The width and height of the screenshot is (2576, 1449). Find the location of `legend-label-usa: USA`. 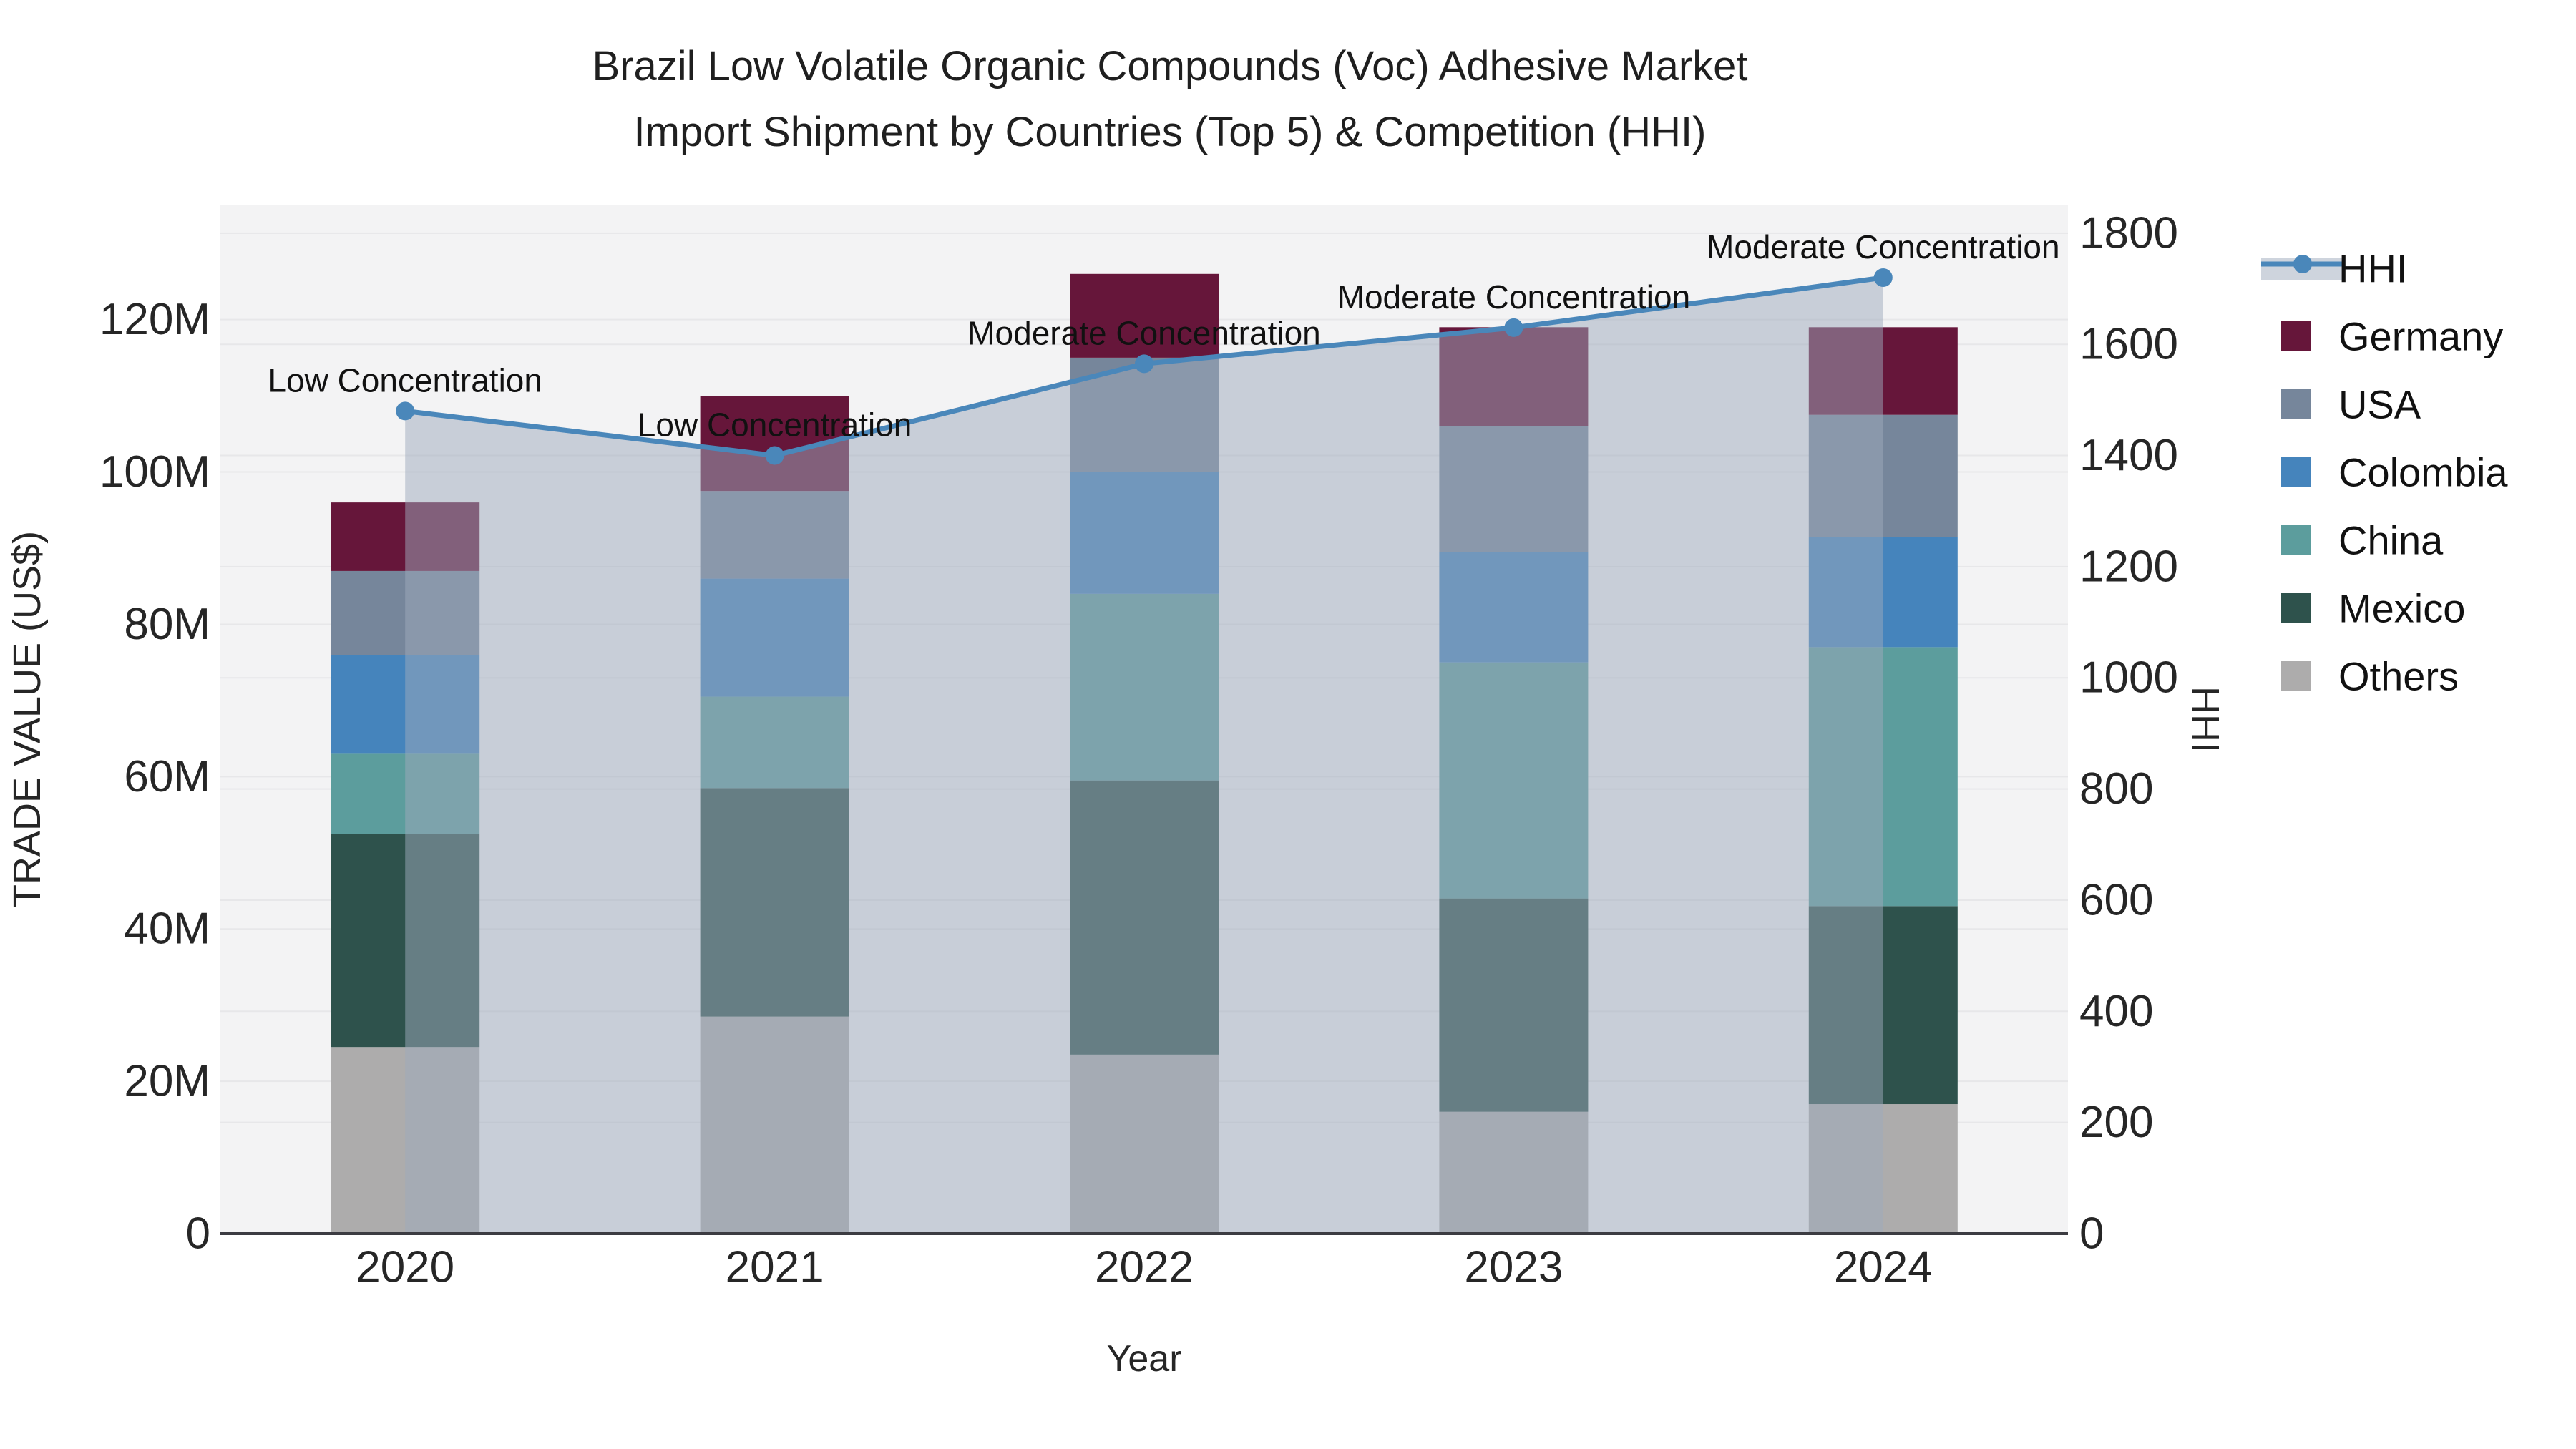

legend-label-usa: USA is located at coordinates (2379, 404).